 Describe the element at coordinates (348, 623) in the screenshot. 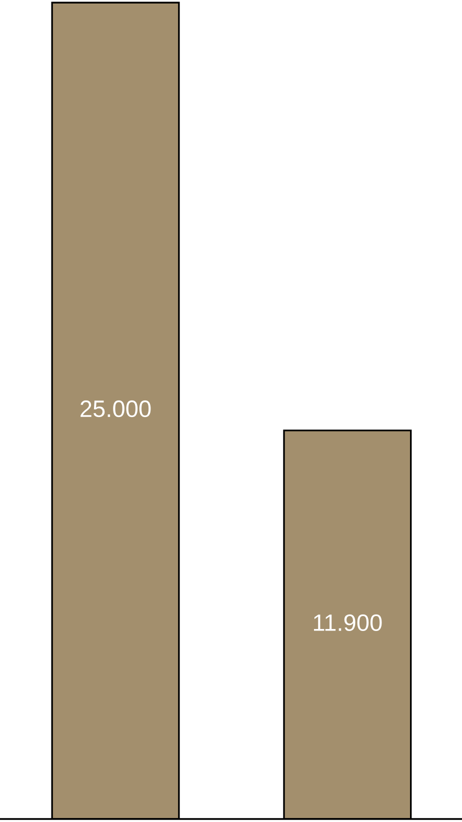

I see `data-label: 11.900` at that location.